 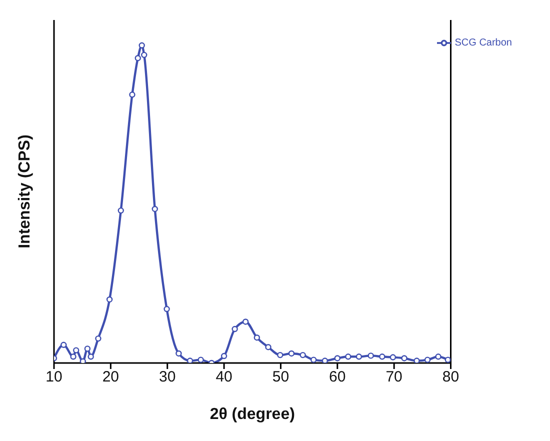 I want to click on x-tick-label: 10, so click(x=54, y=377).